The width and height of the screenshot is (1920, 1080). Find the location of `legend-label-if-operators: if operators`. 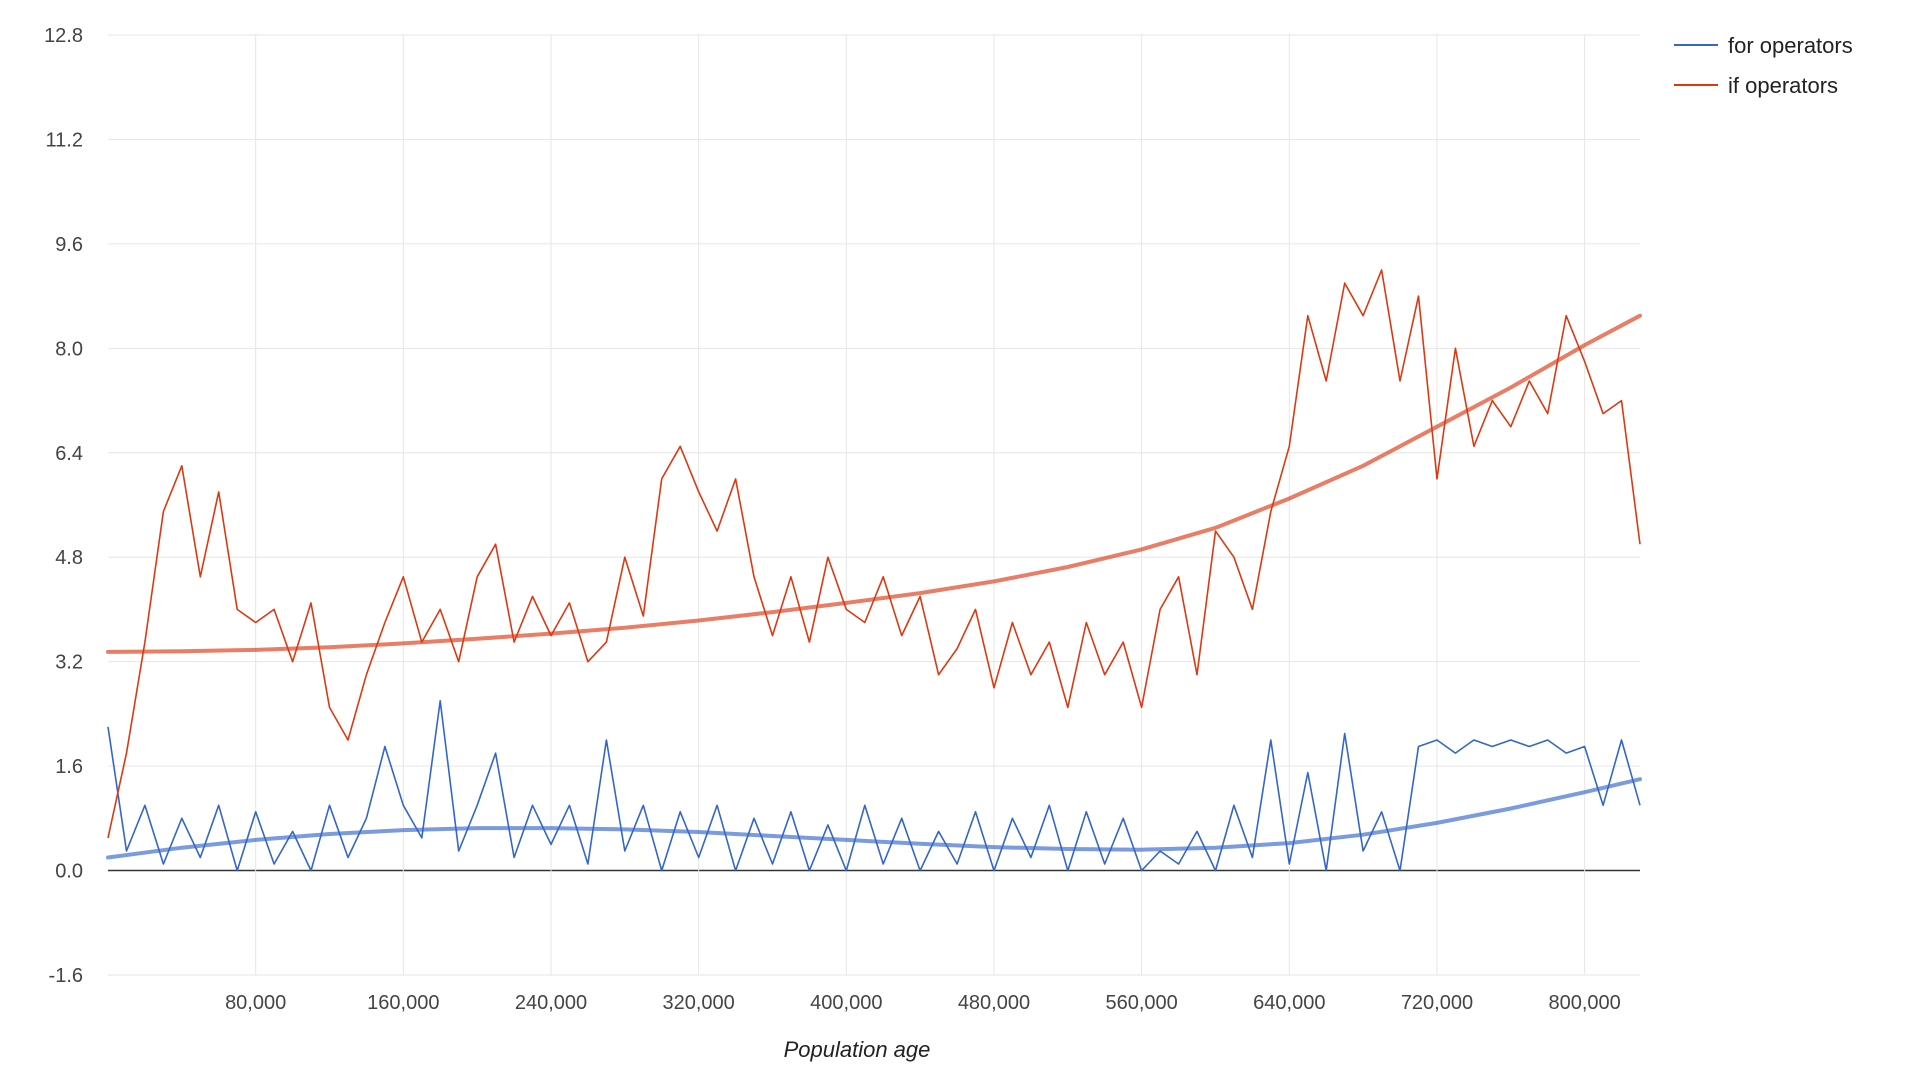

legend-label-if-operators: if operators is located at coordinates (1783, 85).